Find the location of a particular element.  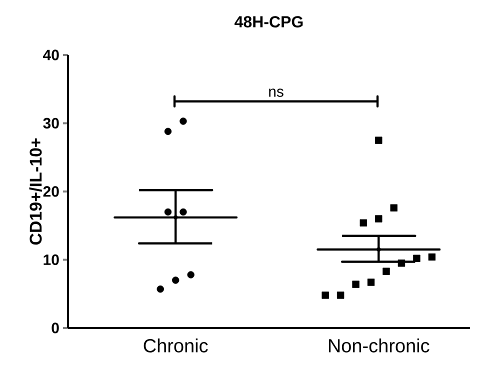

y-tick-label: 40 is located at coordinates (51, 55).